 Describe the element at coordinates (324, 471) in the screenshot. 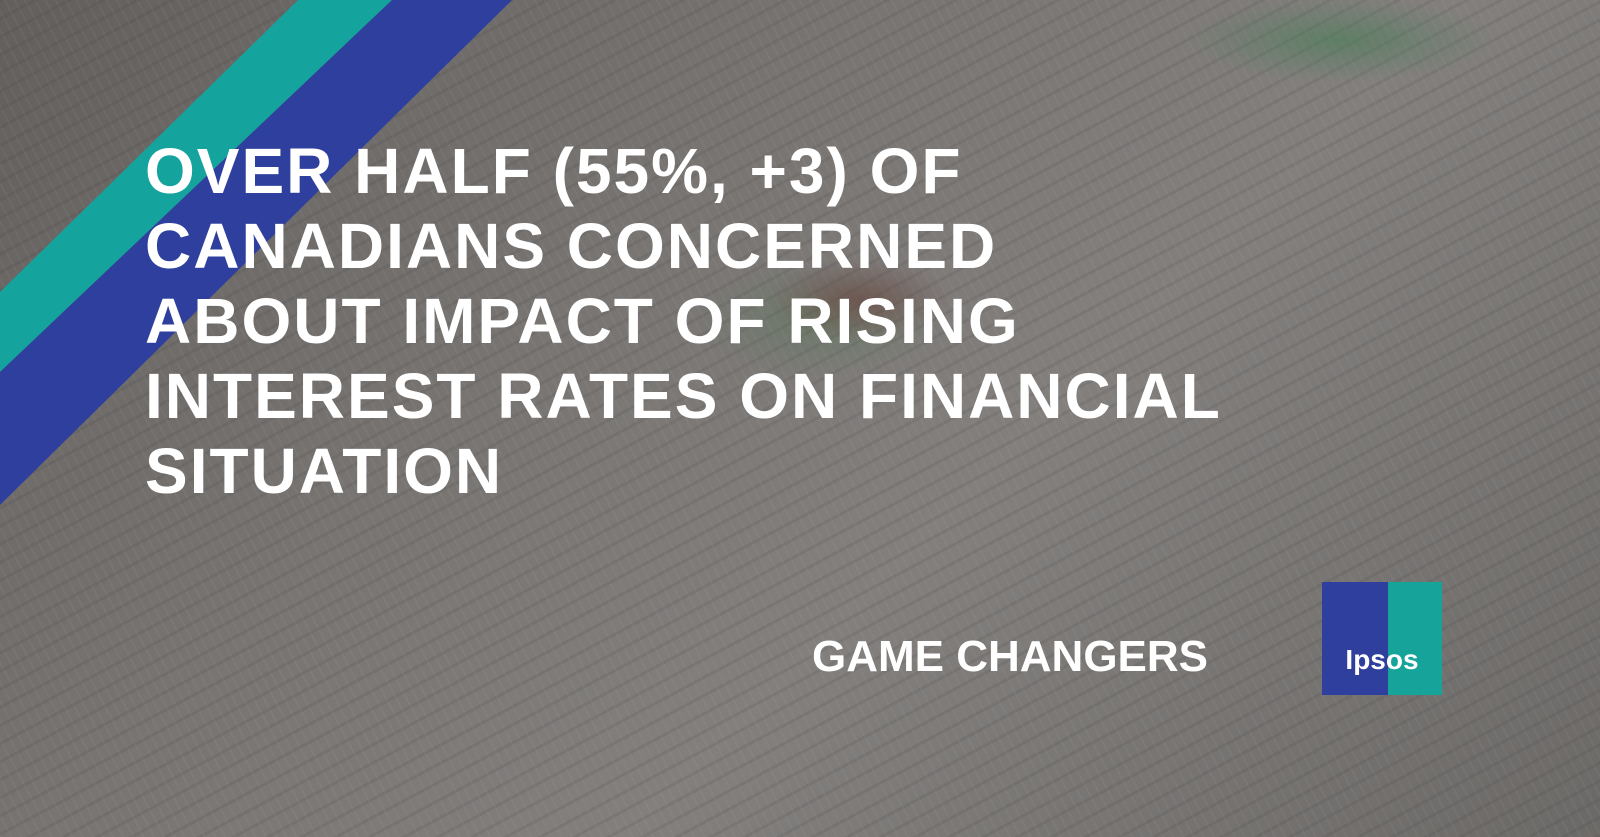

I see `headline-line: SITUATION` at that location.